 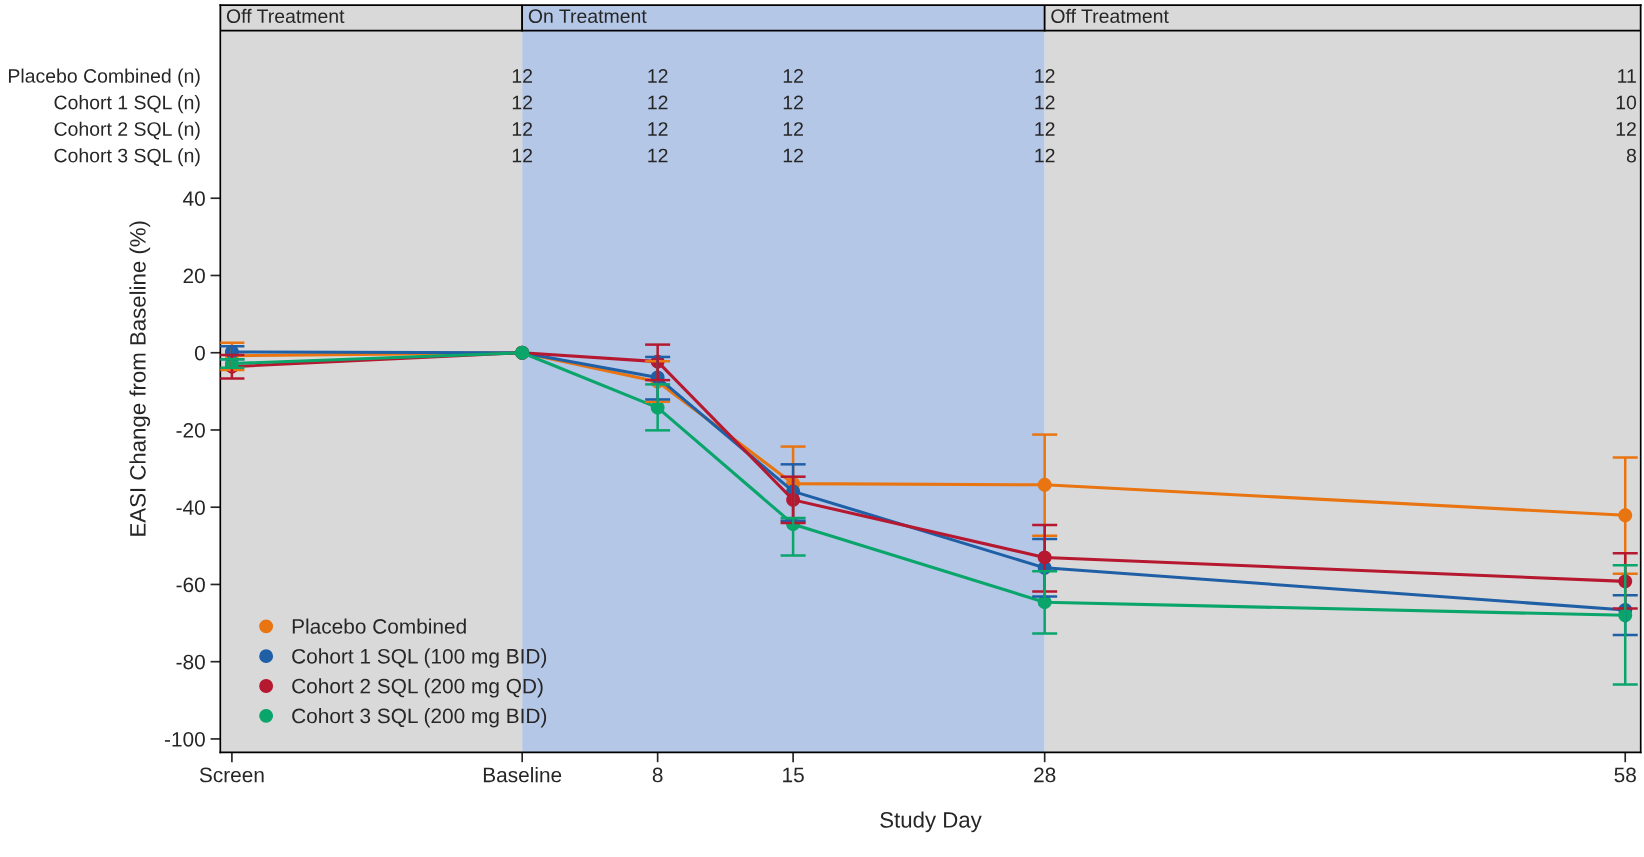 What do you see at coordinates (199, 353) in the screenshot?
I see `y-tick-label: 0` at bounding box center [199, 353].